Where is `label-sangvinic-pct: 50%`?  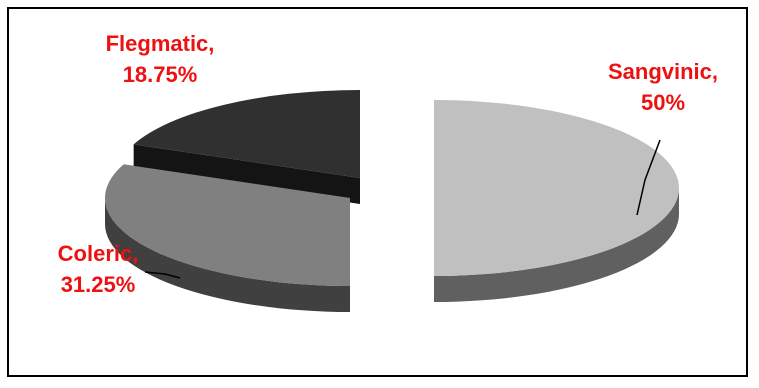
label-sangvinic-pct: 50% is located at coordinates (663, 102).